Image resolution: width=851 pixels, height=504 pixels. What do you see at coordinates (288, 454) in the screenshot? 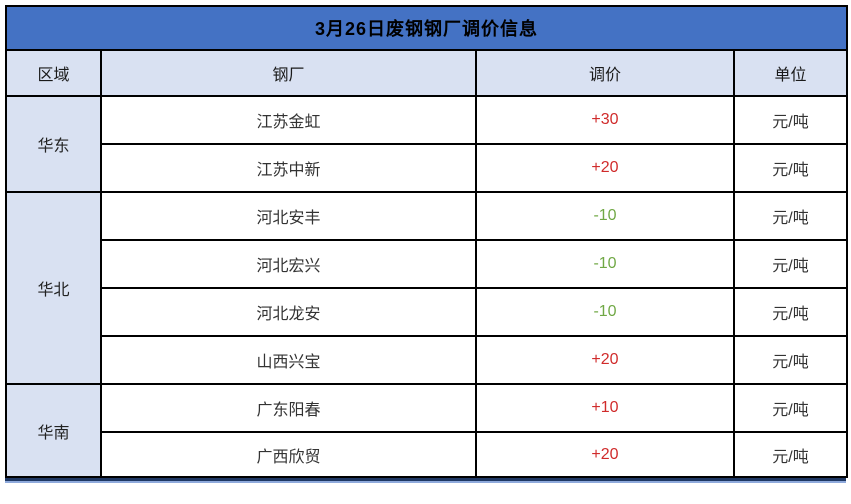
I see `mill-name: 广西欣贸` at bounding box center [288, 454].